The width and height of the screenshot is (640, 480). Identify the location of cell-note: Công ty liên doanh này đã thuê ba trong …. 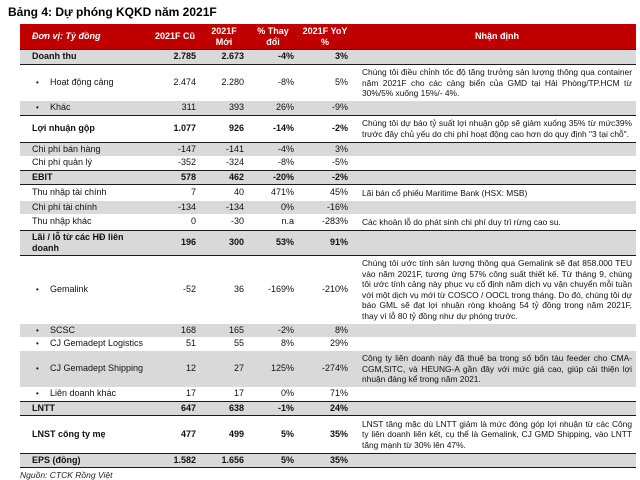
(497, 368).